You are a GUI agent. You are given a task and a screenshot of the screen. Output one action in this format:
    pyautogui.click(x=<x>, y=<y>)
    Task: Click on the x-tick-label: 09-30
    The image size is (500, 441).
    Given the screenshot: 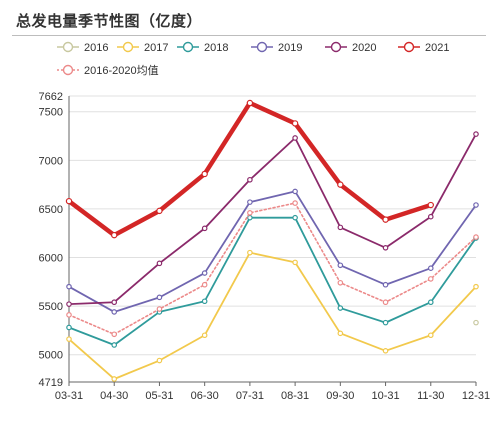 What is the action you would take?
    pyautogui.click(x=340, y=396)
    